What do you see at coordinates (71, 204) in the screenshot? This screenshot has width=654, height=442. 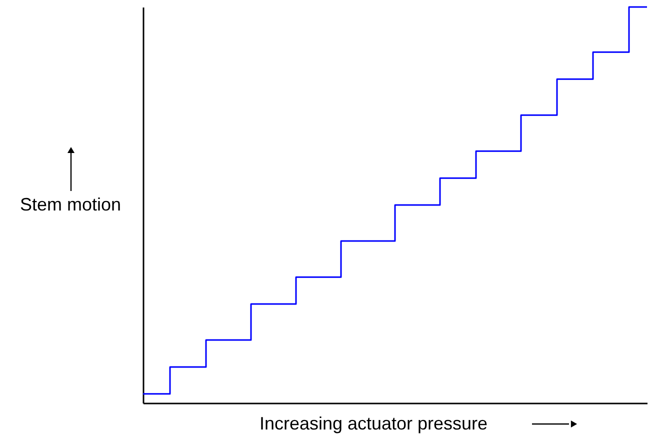 I see `y-axis-title: Stem motion` at bounding box center [71, 204].